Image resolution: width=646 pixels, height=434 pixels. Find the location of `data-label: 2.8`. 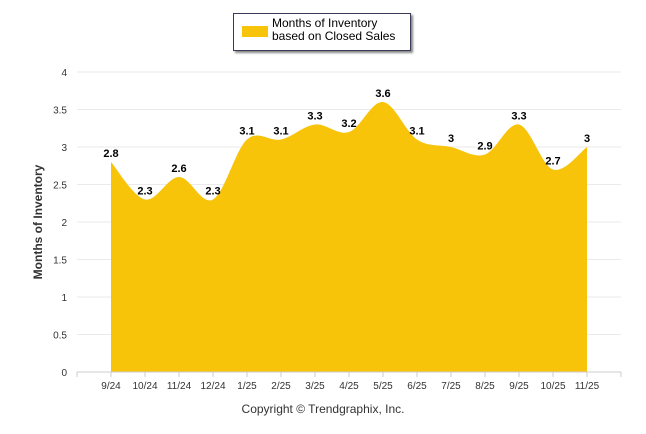

data-label: 2.8 is located at coordinates (110, 154).